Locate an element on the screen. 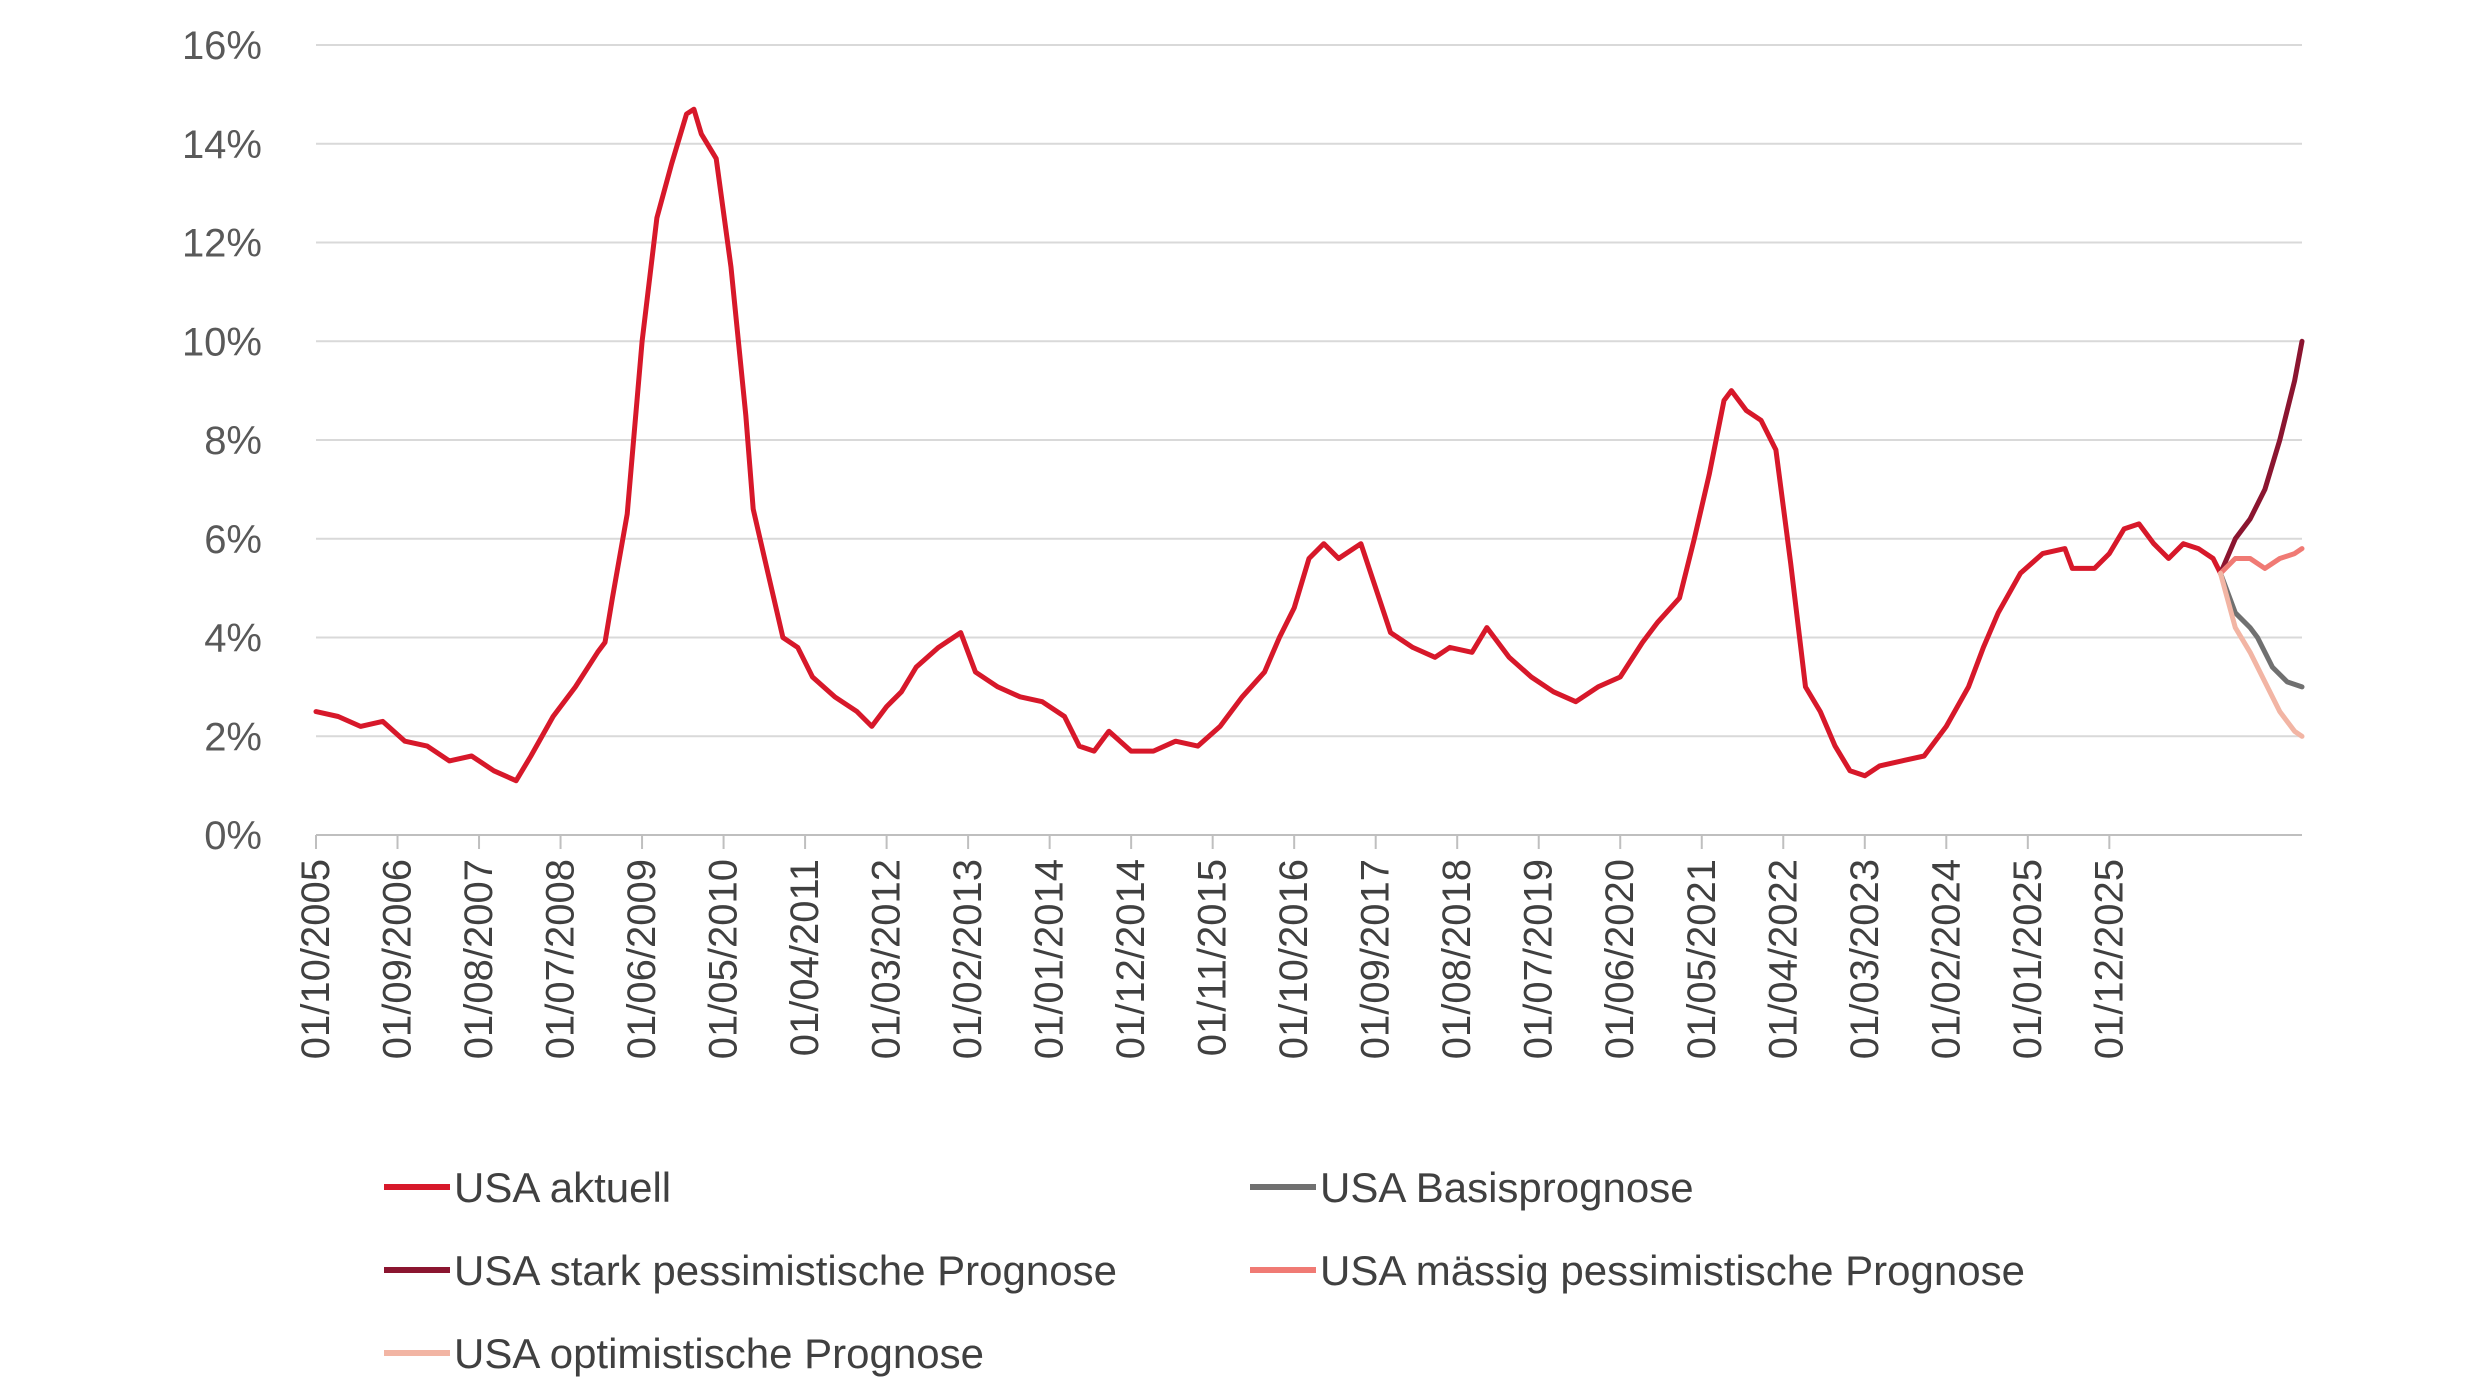 The height and width of the screenshot is (1395, 2480). x-tick-label: 01/10/2016 is located at coordinates (1294, 959).